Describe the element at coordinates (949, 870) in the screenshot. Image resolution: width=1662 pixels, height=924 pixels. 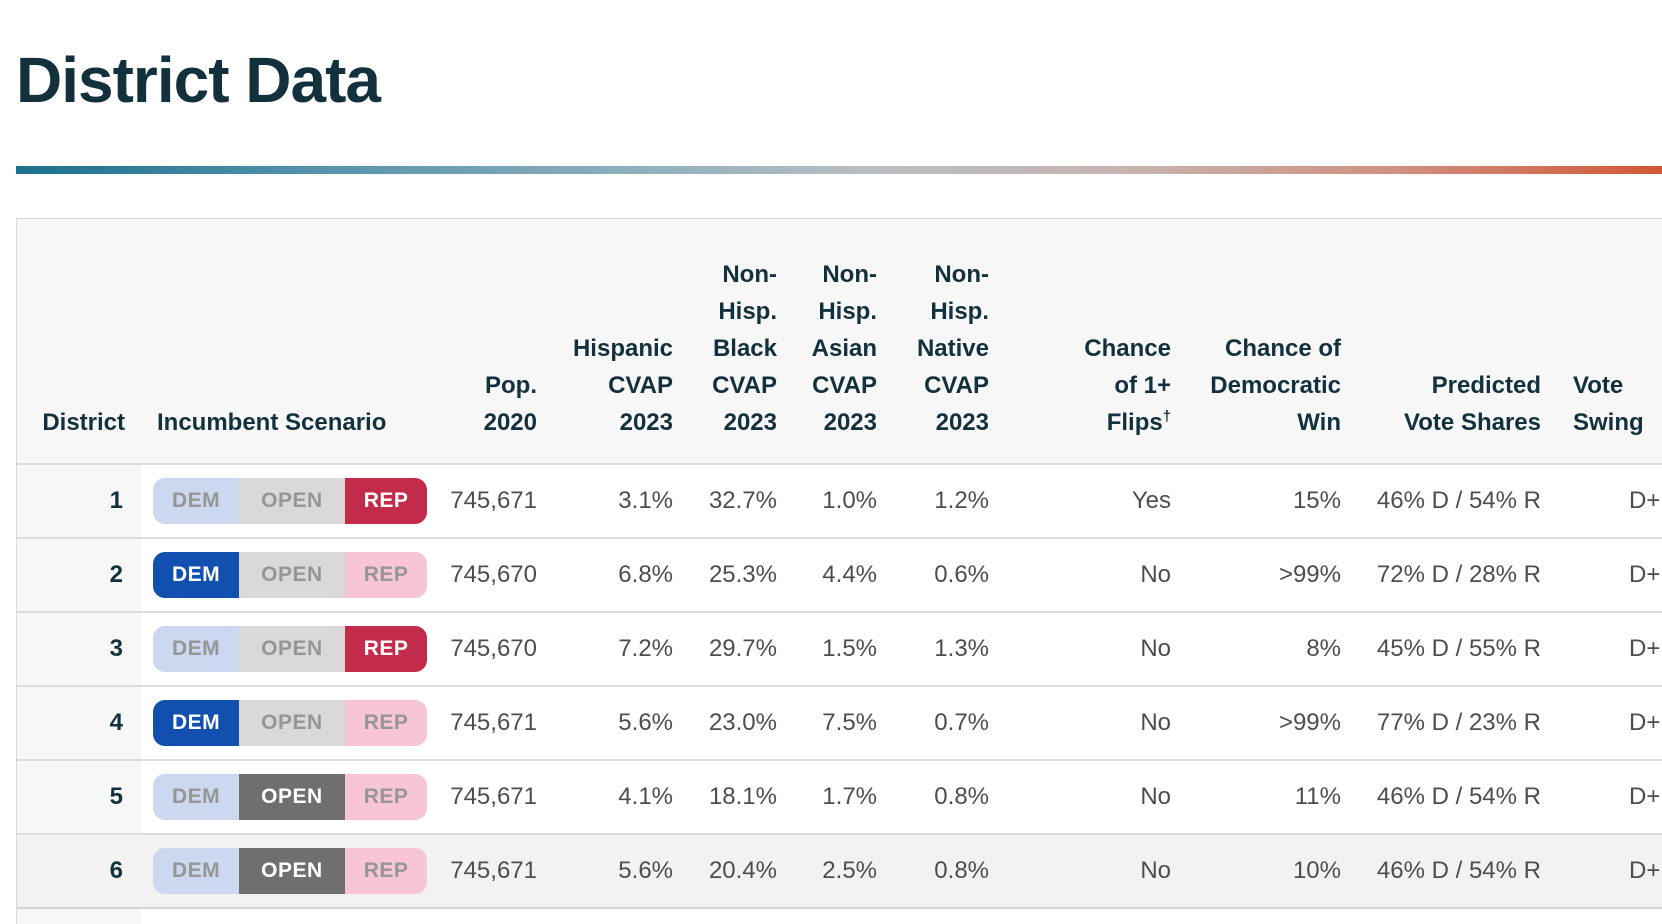
I see `native-value: 0.8%` at that location.